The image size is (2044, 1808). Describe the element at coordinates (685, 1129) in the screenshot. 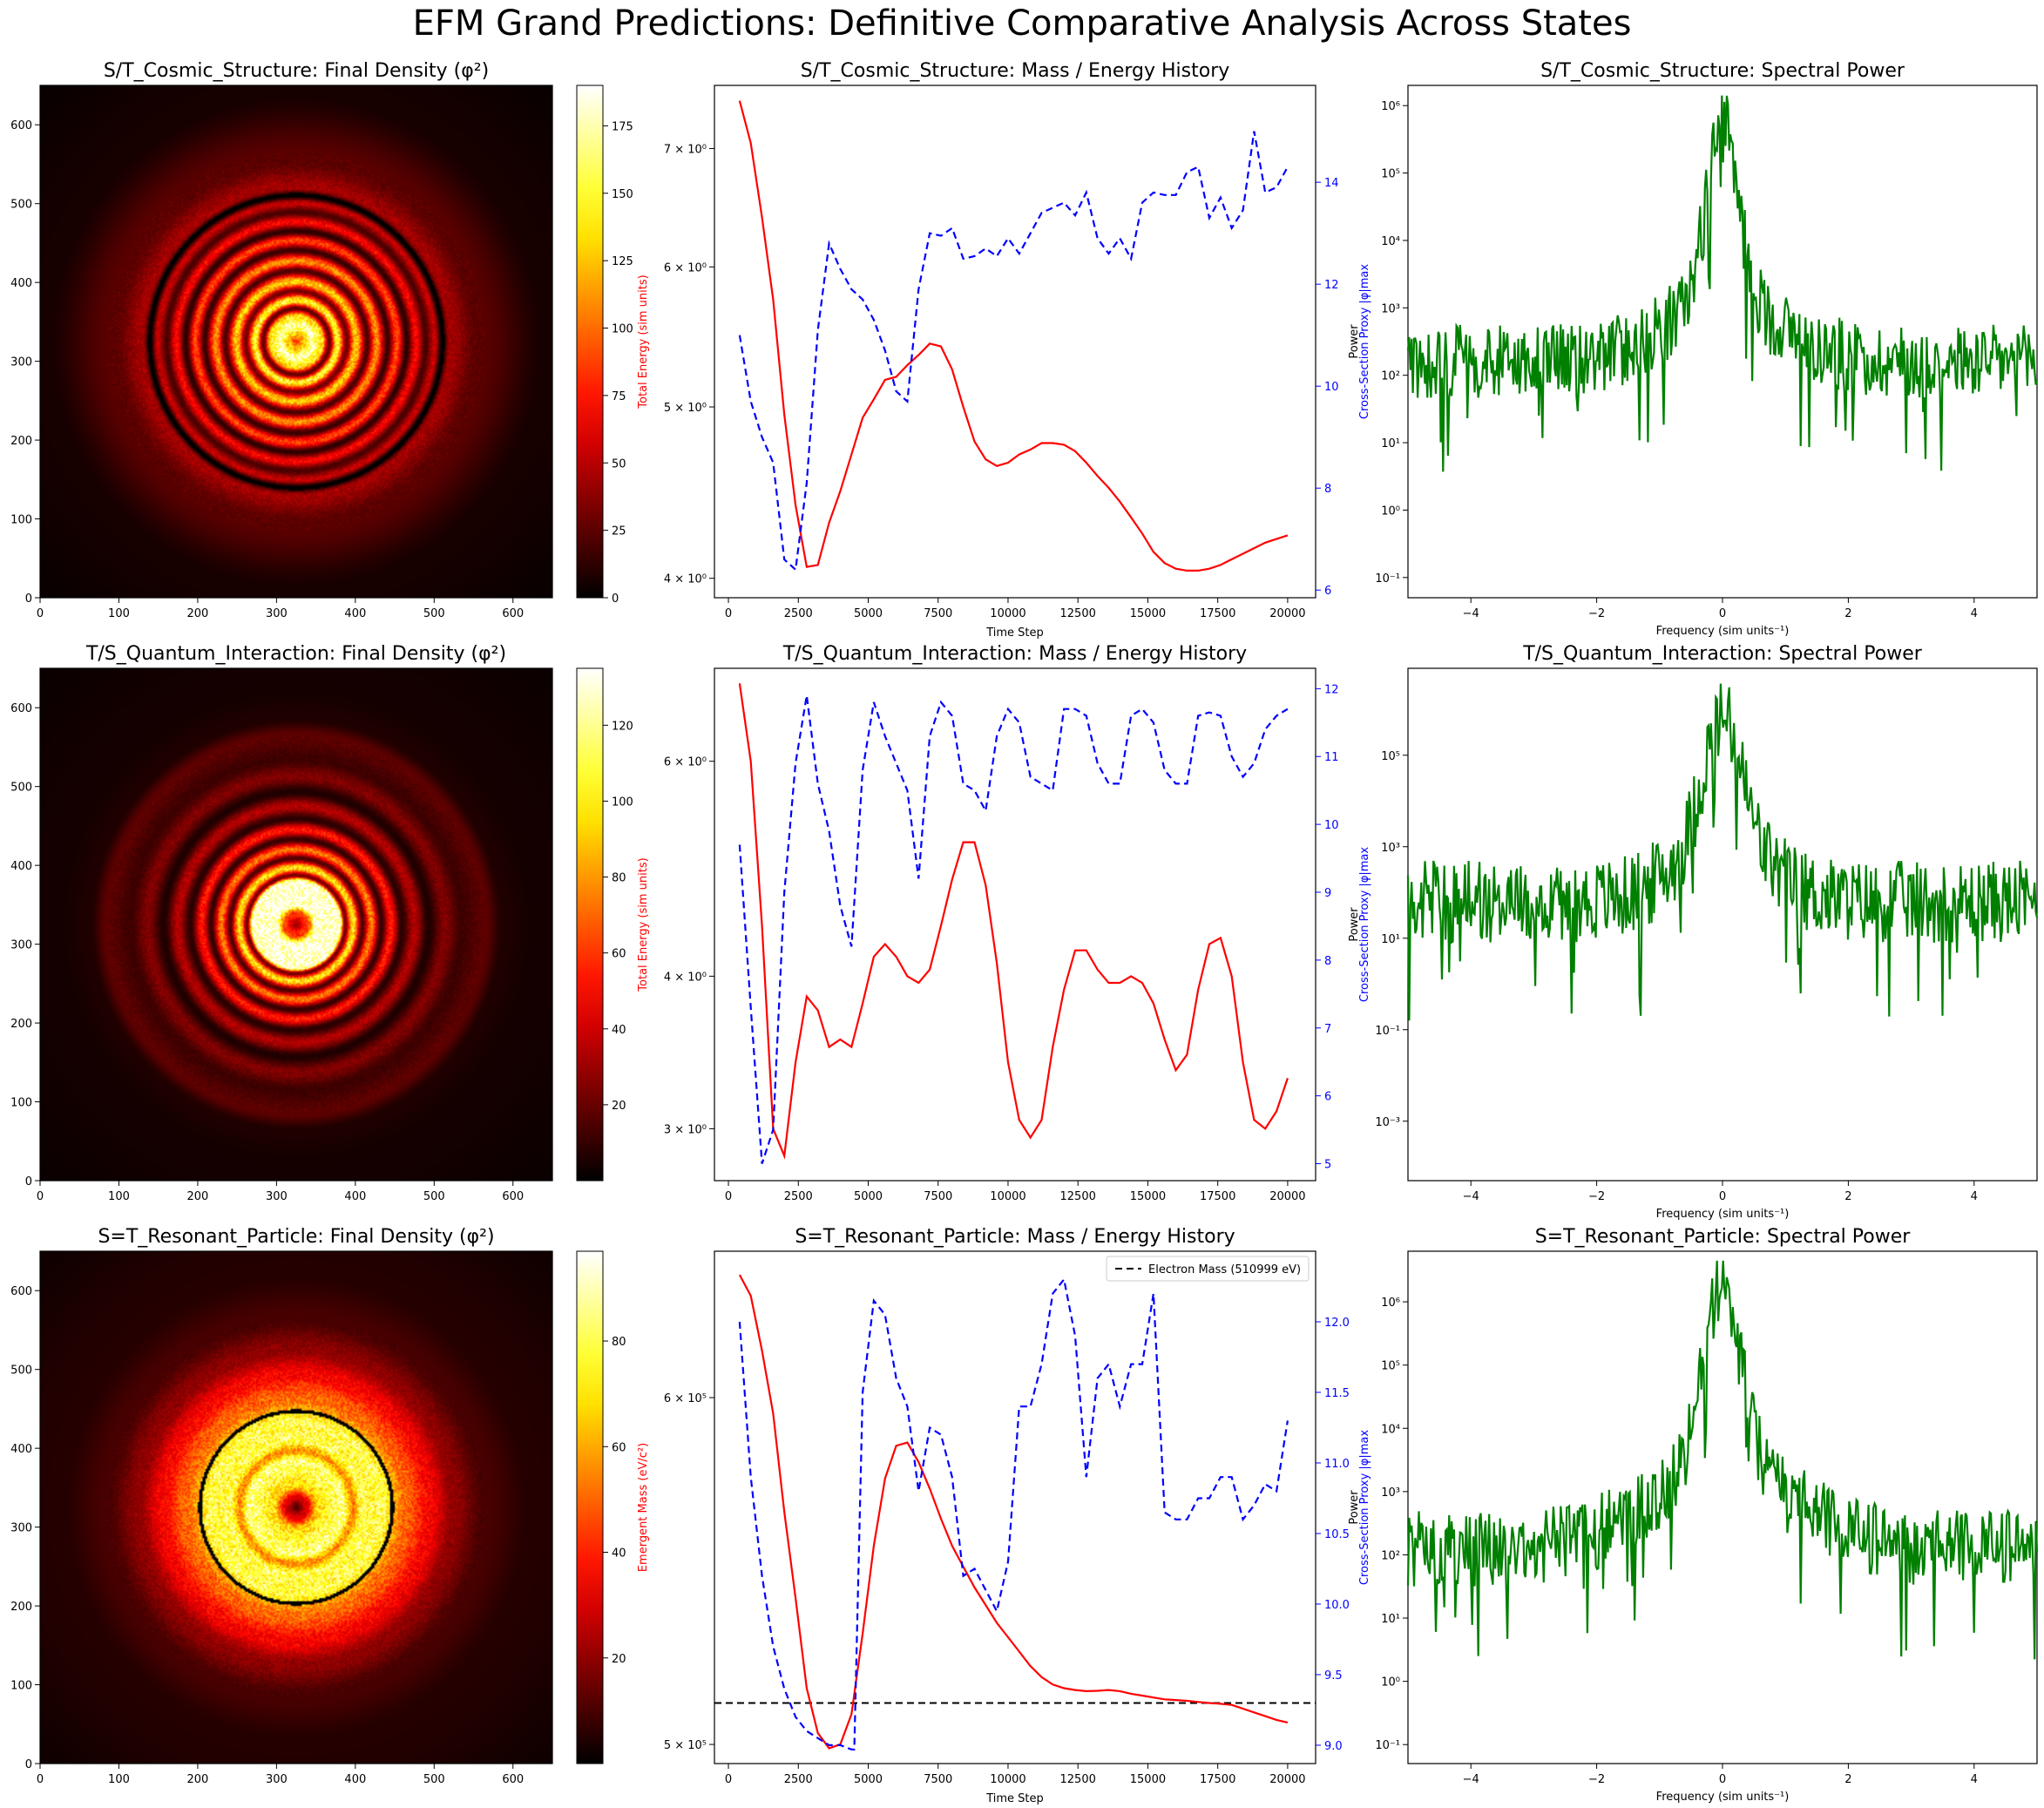

I see `y-tick-label: 3 × 10⁰` at that location.